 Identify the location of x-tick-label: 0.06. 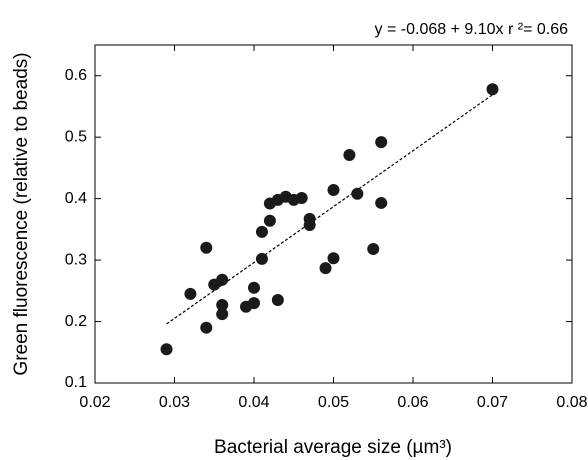
(412, 402).